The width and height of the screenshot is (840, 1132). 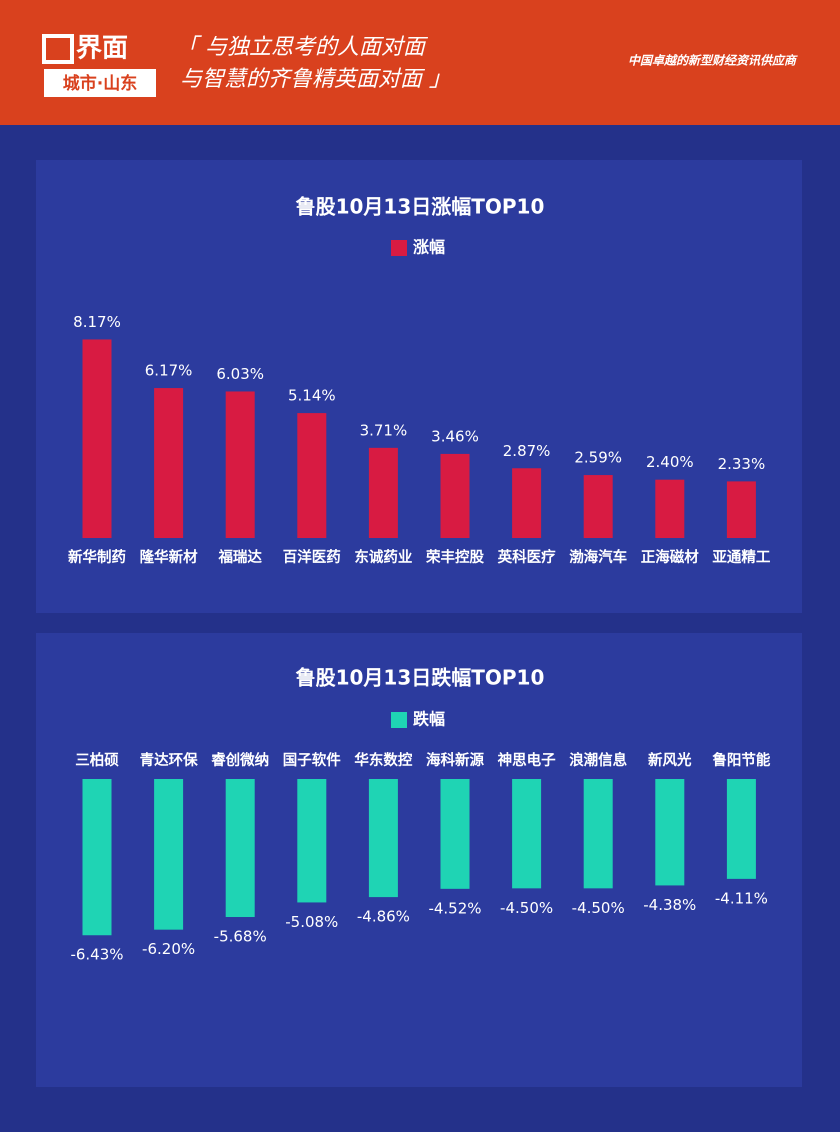 What do you see at coordinates (429, 719) in the screenshot?
I see `legend-label: 跌幅` at bounding box center [429, 719].